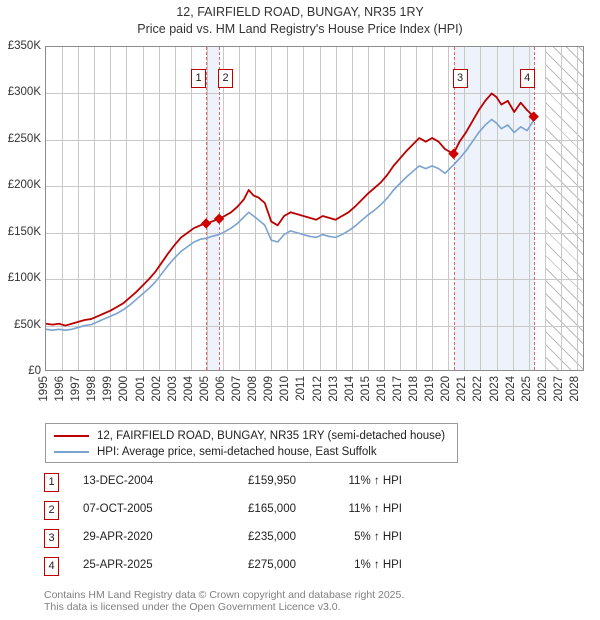 The height and width of the screenshot is (620, 600). I want to click on legend-swatch-property, so click(71, 436).